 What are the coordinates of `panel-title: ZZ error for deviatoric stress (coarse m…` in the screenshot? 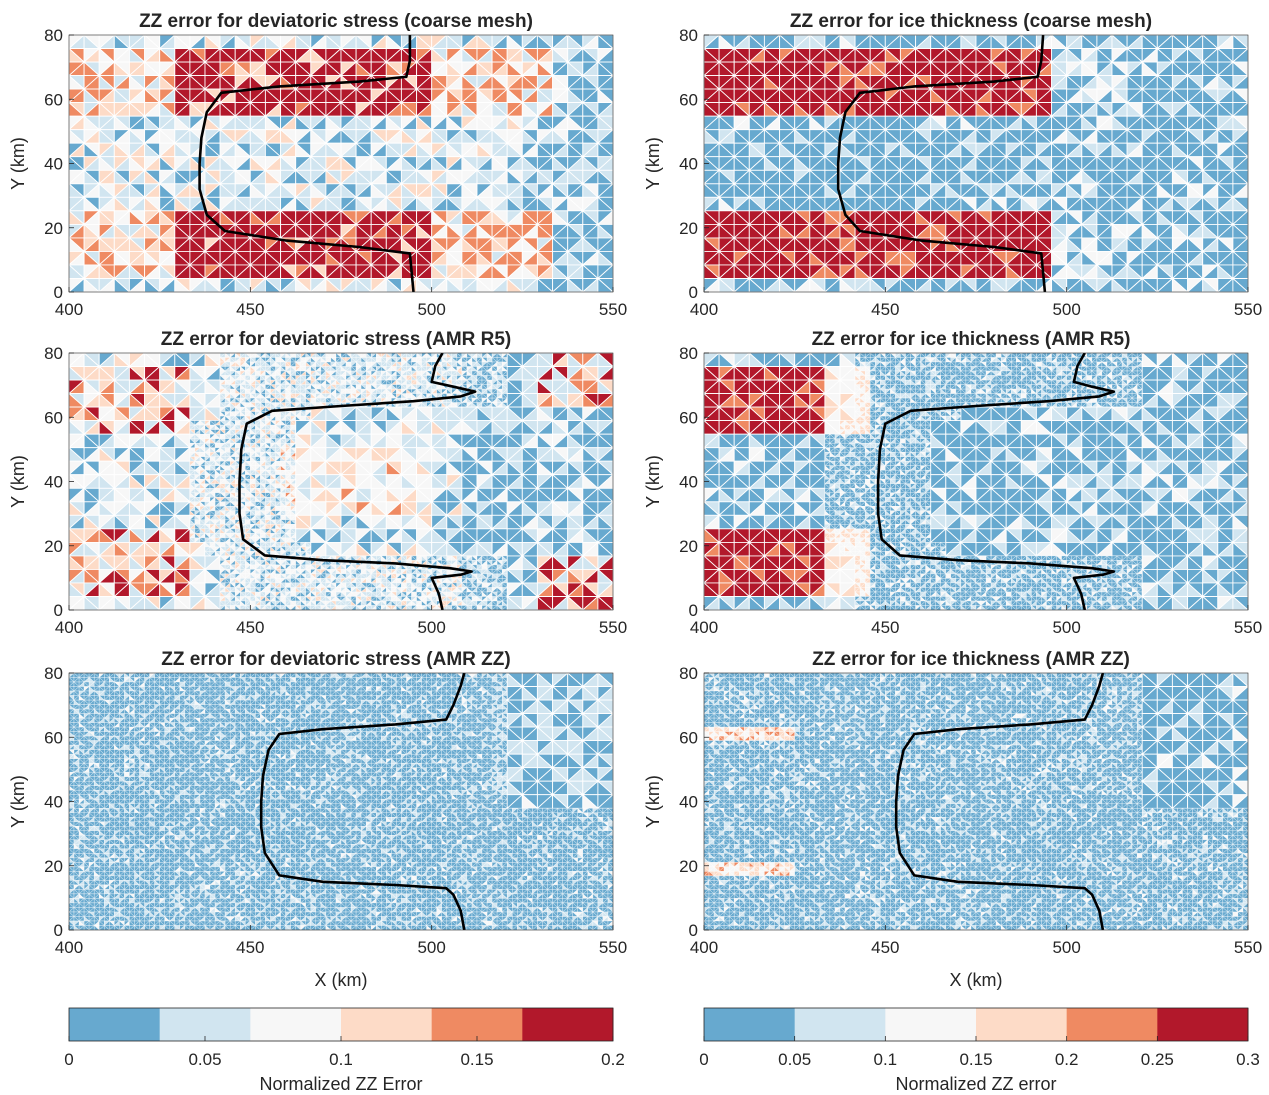 It's located at (336, 21).